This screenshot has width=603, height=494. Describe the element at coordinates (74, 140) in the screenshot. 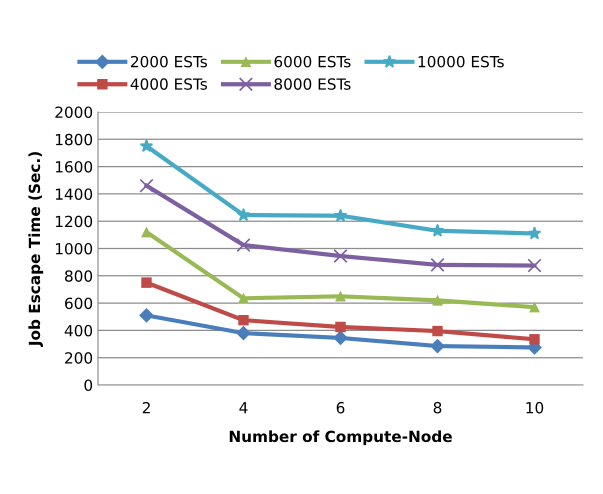

I see `y-tick-label: 1800` at that location.